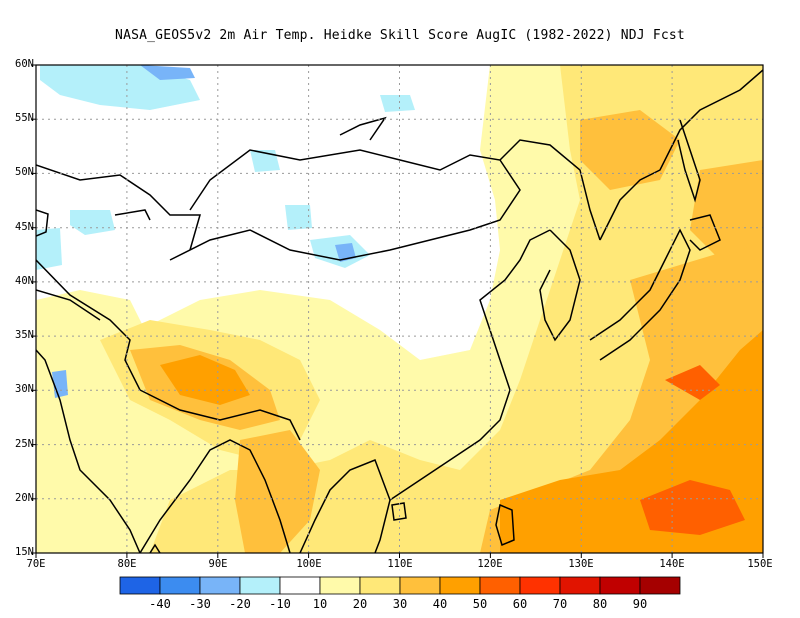  Describe the element at coordinates (630, 150) in the screenshot. I see `shade-level-30-east-siberia` at that location.